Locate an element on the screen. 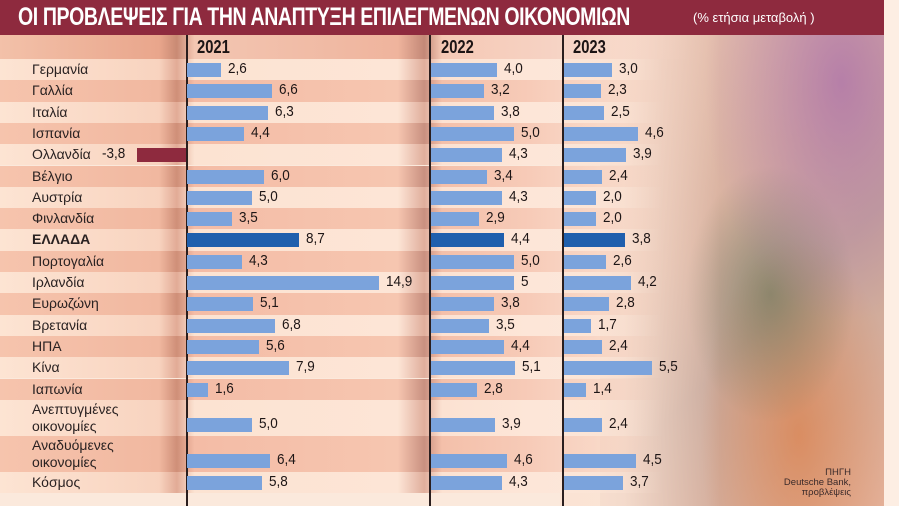 The height and width of the screenshot is (506, 899). row-label: Βρετανία is located at coordinates (59, 325).